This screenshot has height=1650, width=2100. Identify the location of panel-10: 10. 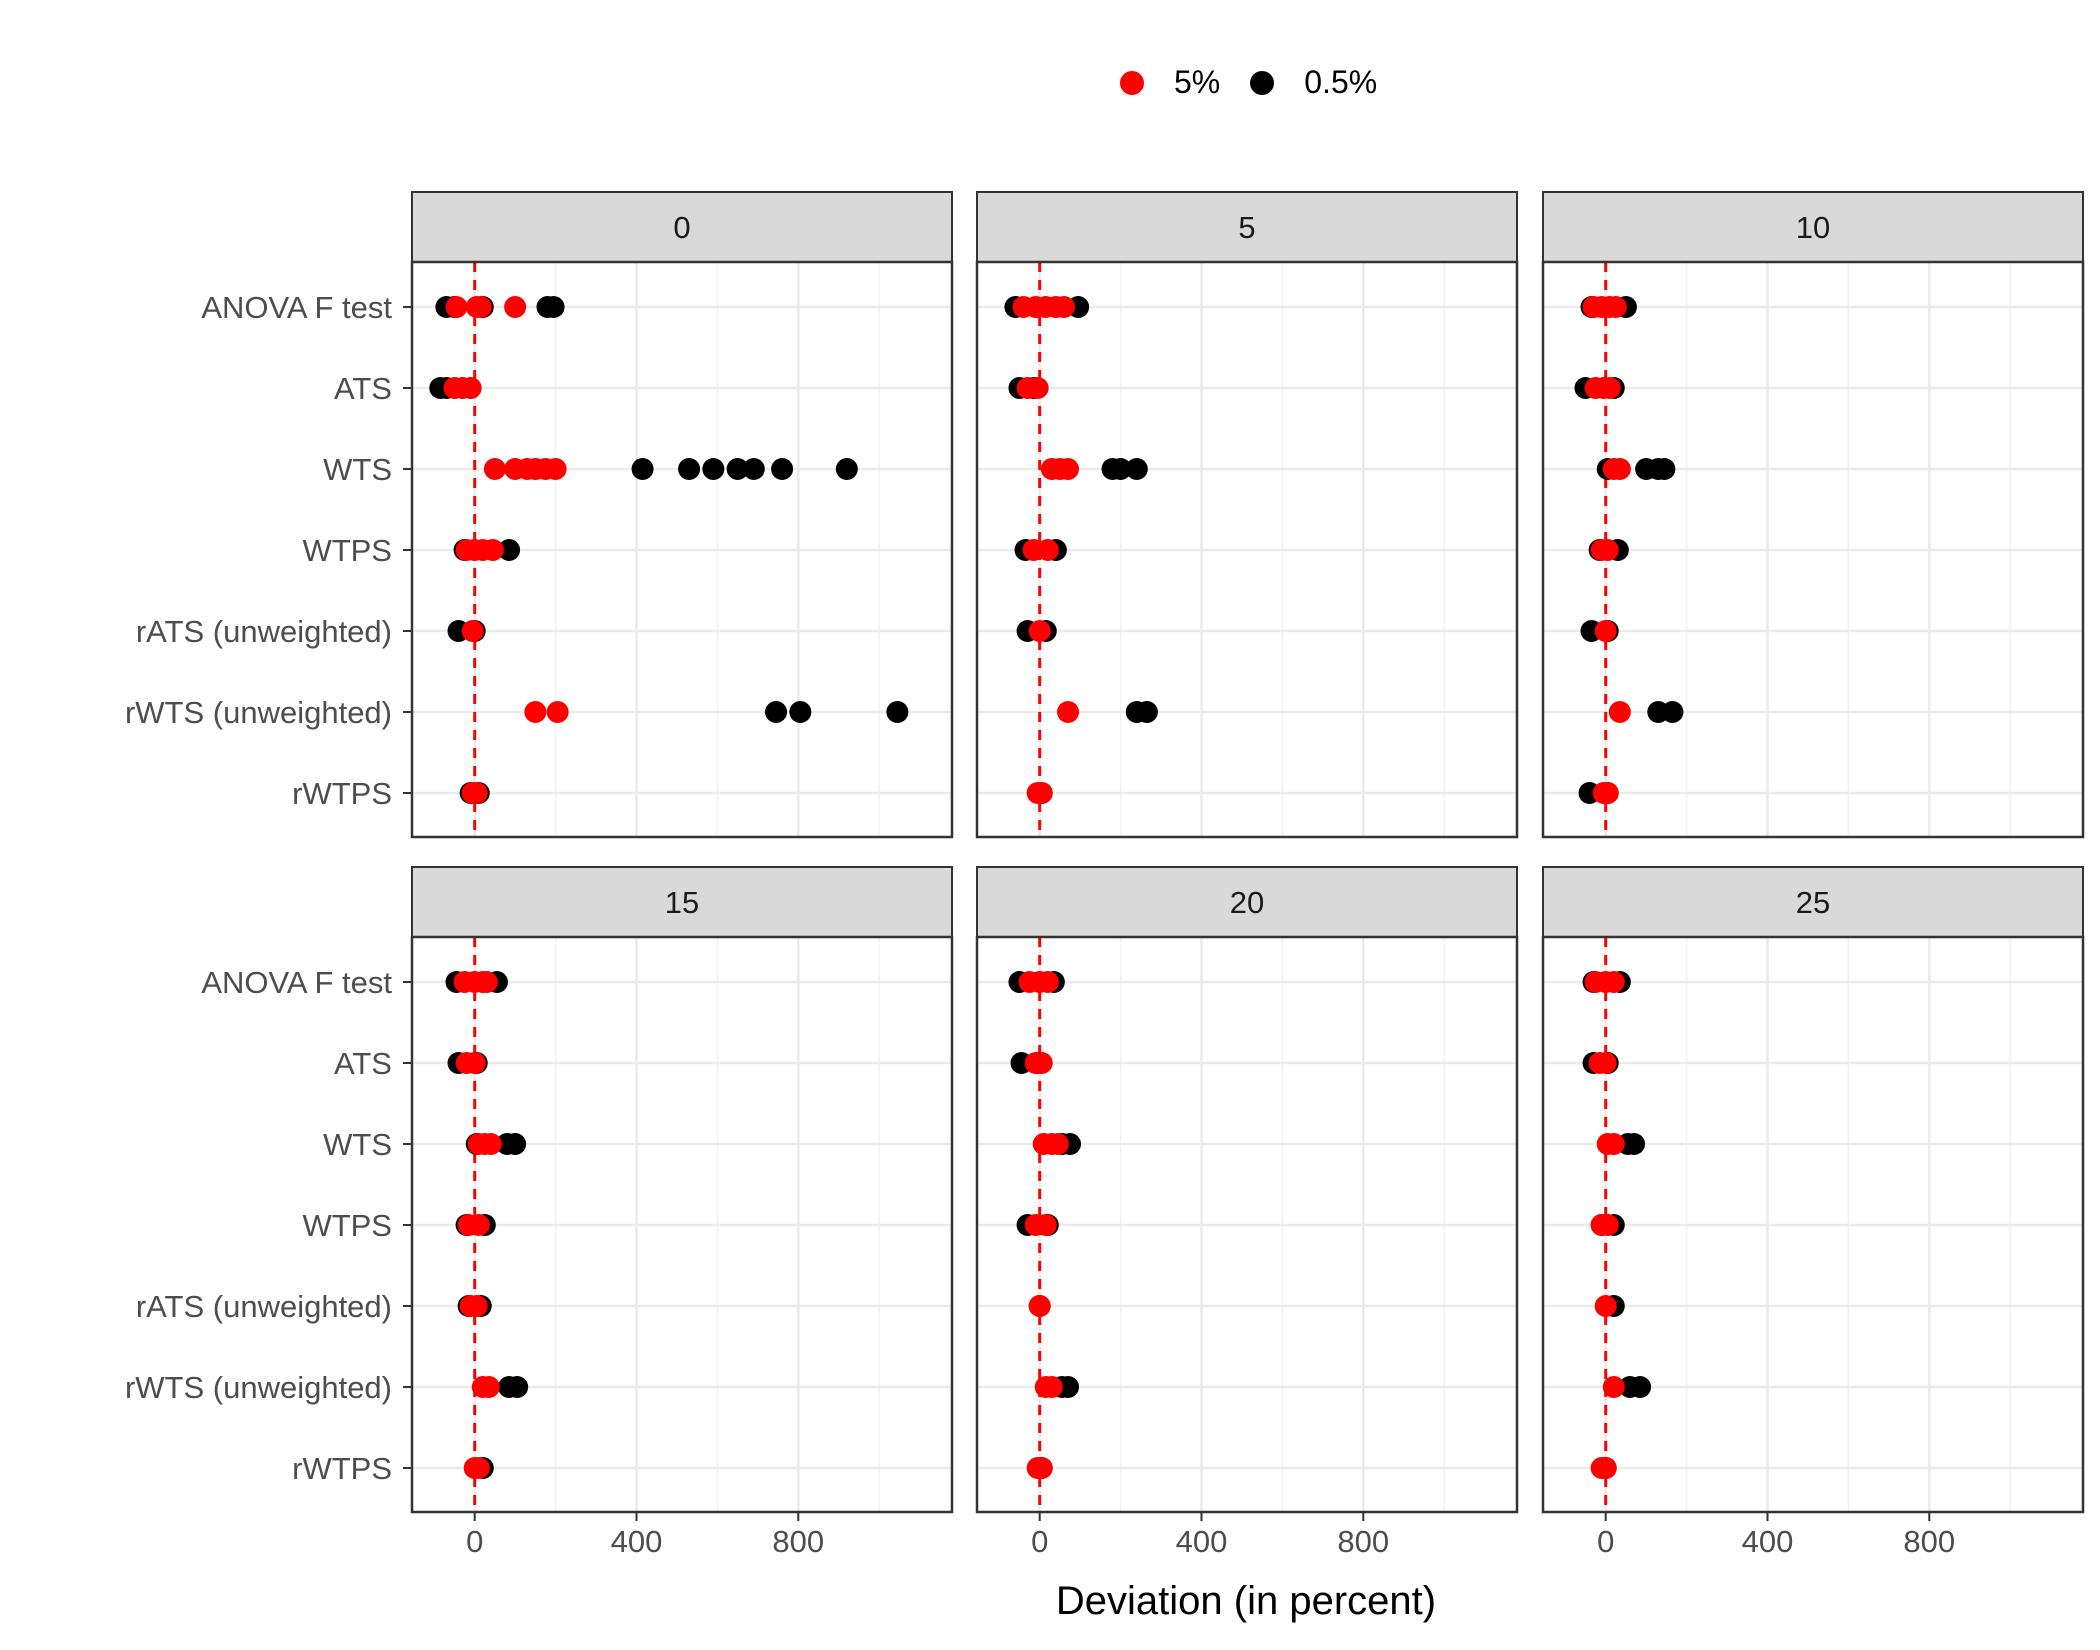
(1813, 515).